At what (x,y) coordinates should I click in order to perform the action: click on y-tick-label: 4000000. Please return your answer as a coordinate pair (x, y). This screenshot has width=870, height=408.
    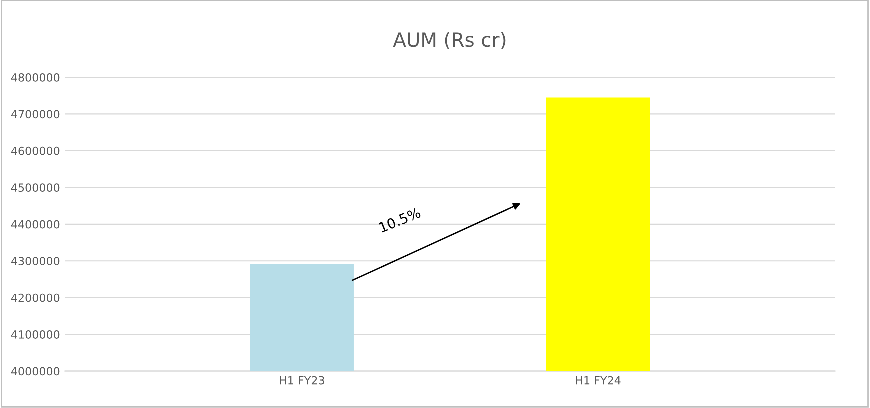
    Looking at the image, I should click on (35, 371).